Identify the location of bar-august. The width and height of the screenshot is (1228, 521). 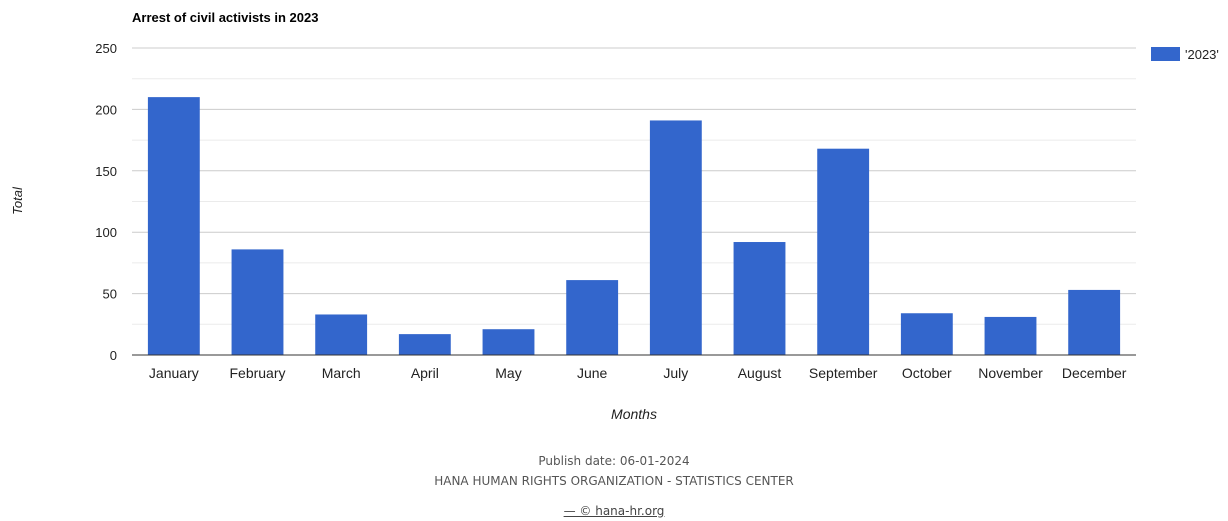
(759, 298).